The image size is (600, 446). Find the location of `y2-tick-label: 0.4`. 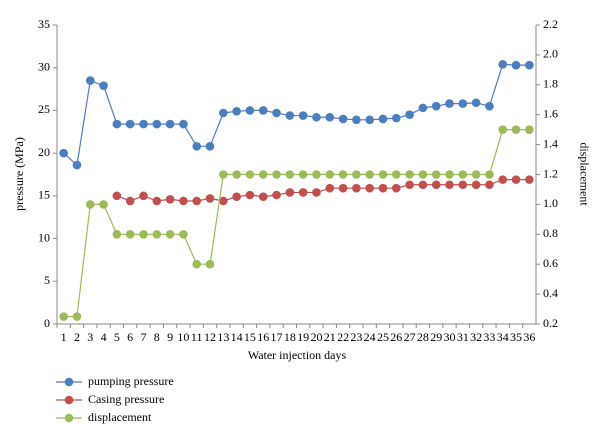

y2-tick-label: 0.4 is located at coordinates (550, 293).